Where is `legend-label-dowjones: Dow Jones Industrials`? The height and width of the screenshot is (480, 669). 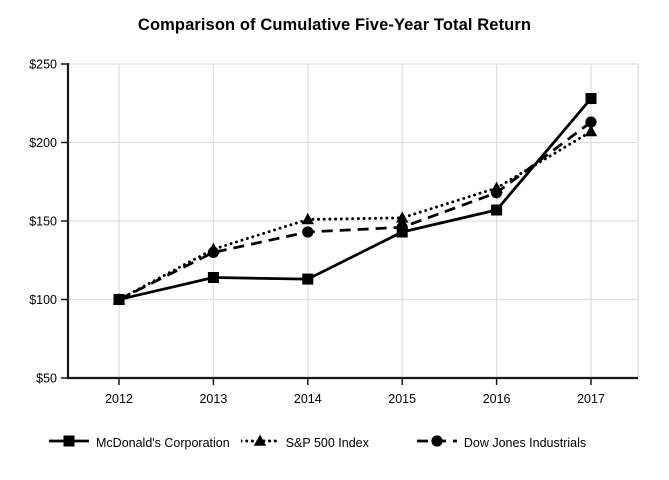 legend-label-dowjones: Dow Jones Industrials is located at coordinates (525, 443).